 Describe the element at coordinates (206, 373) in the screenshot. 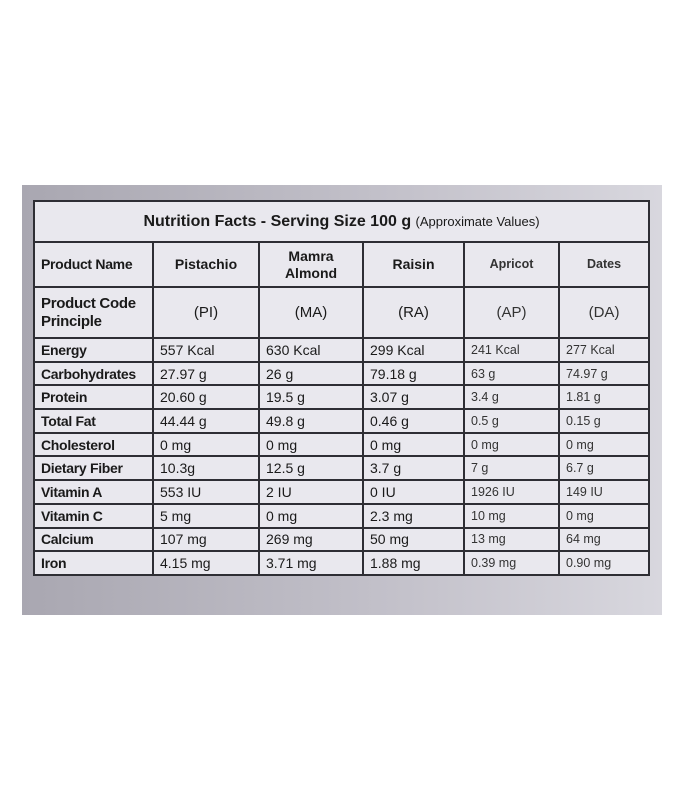

I see `cell: 27.97 g` at that location.